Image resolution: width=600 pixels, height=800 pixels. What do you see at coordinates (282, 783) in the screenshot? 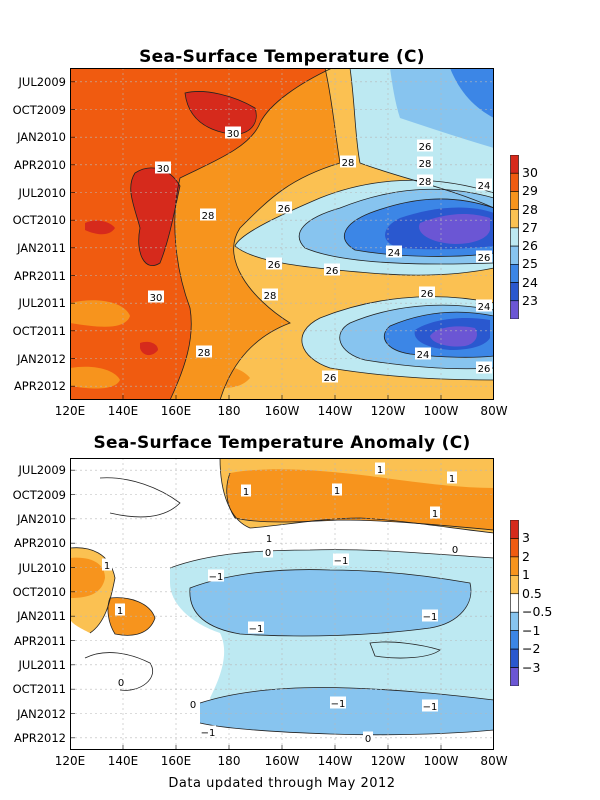
I see `footer-note: Data updated through May 2012` at bounding box center [282, 783].